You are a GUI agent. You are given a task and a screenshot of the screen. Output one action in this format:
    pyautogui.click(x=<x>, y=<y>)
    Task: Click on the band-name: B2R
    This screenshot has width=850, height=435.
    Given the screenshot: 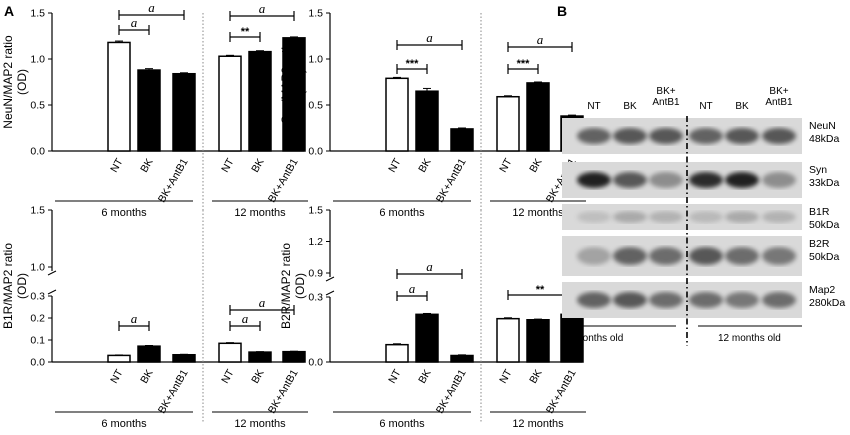 What is the action you would take?
    pyautogui.click(x=819, y=244)
    